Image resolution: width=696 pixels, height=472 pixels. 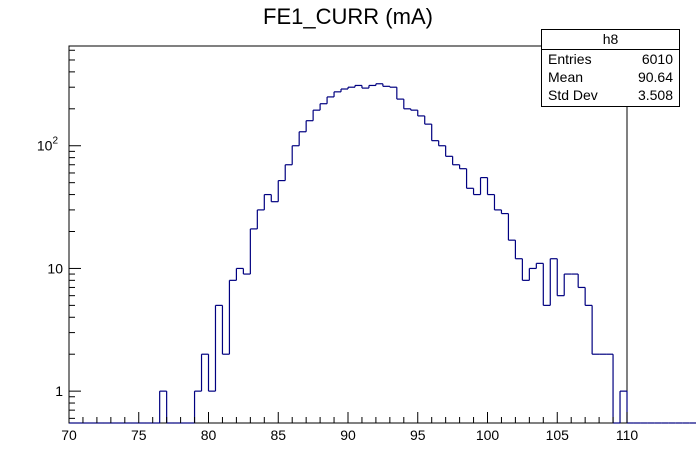 What do you see at coordinates (69, 435) in the screenshot?
I see `x-tick-label: 70` at bounding box center [69, 435].